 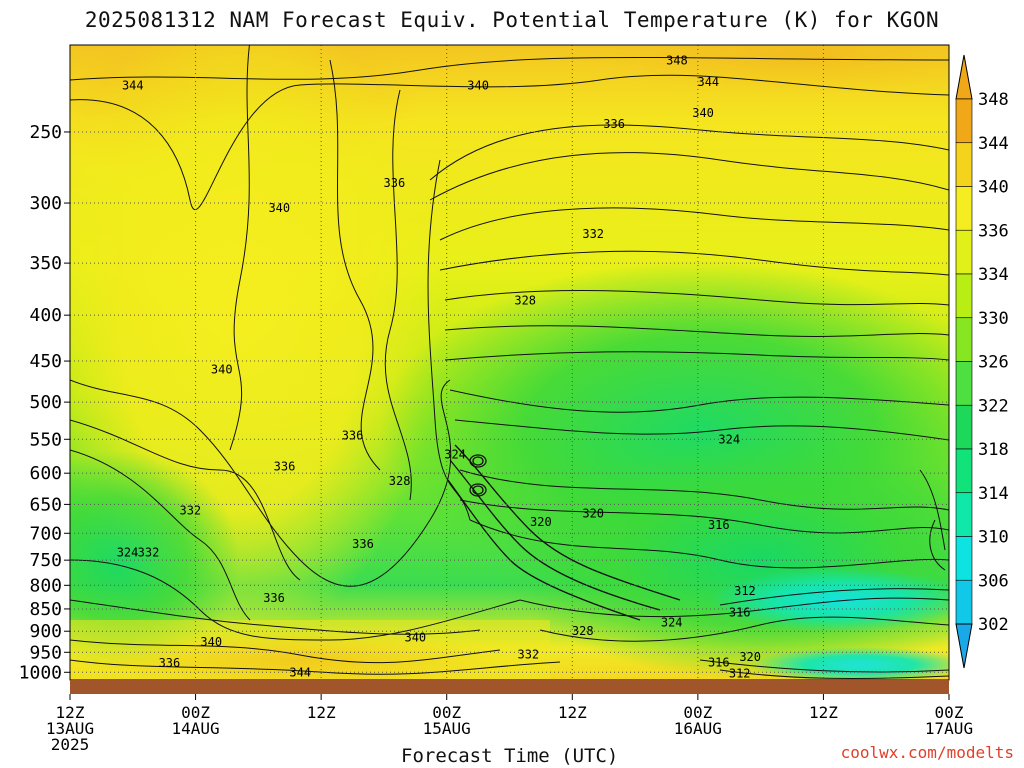 I want to click on ground-strip, so click(x=509, y=687).